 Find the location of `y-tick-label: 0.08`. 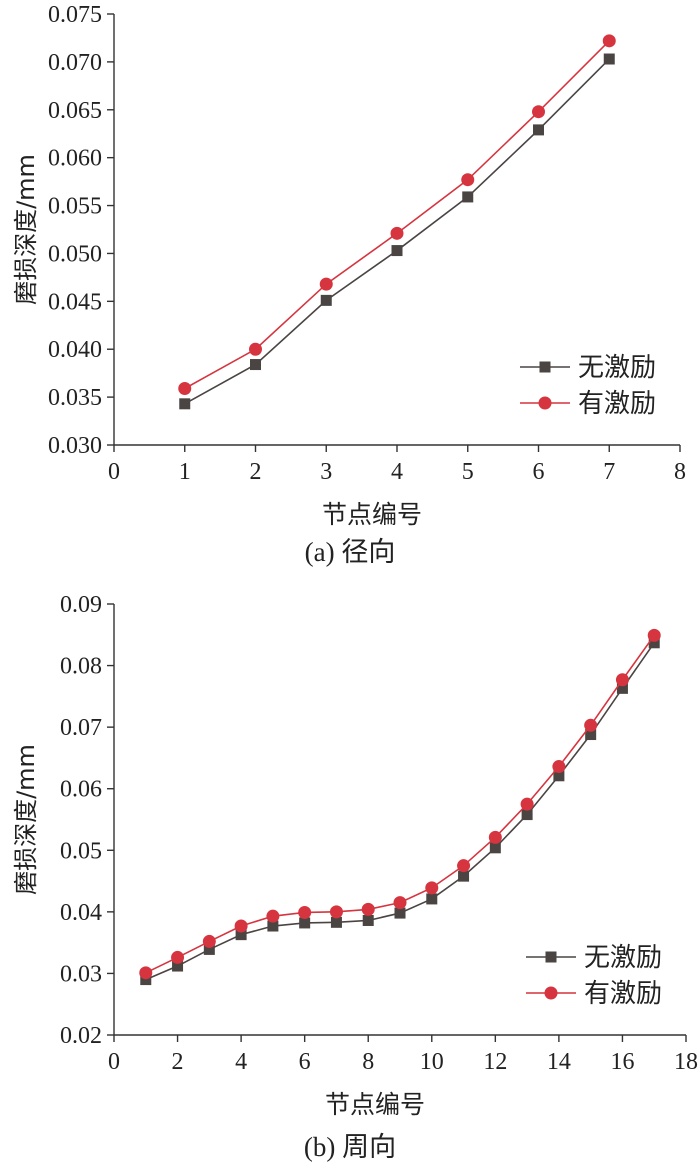

y-tick-label: 0.08 is located at coordinates (81, 667).